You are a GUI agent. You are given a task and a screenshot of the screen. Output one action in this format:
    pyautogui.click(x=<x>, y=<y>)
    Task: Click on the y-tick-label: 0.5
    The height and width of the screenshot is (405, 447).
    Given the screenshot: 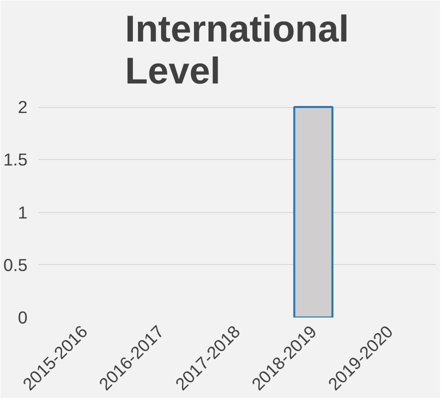 What is the action you would take?
    pyautogui.click(x=15, y=264)
    